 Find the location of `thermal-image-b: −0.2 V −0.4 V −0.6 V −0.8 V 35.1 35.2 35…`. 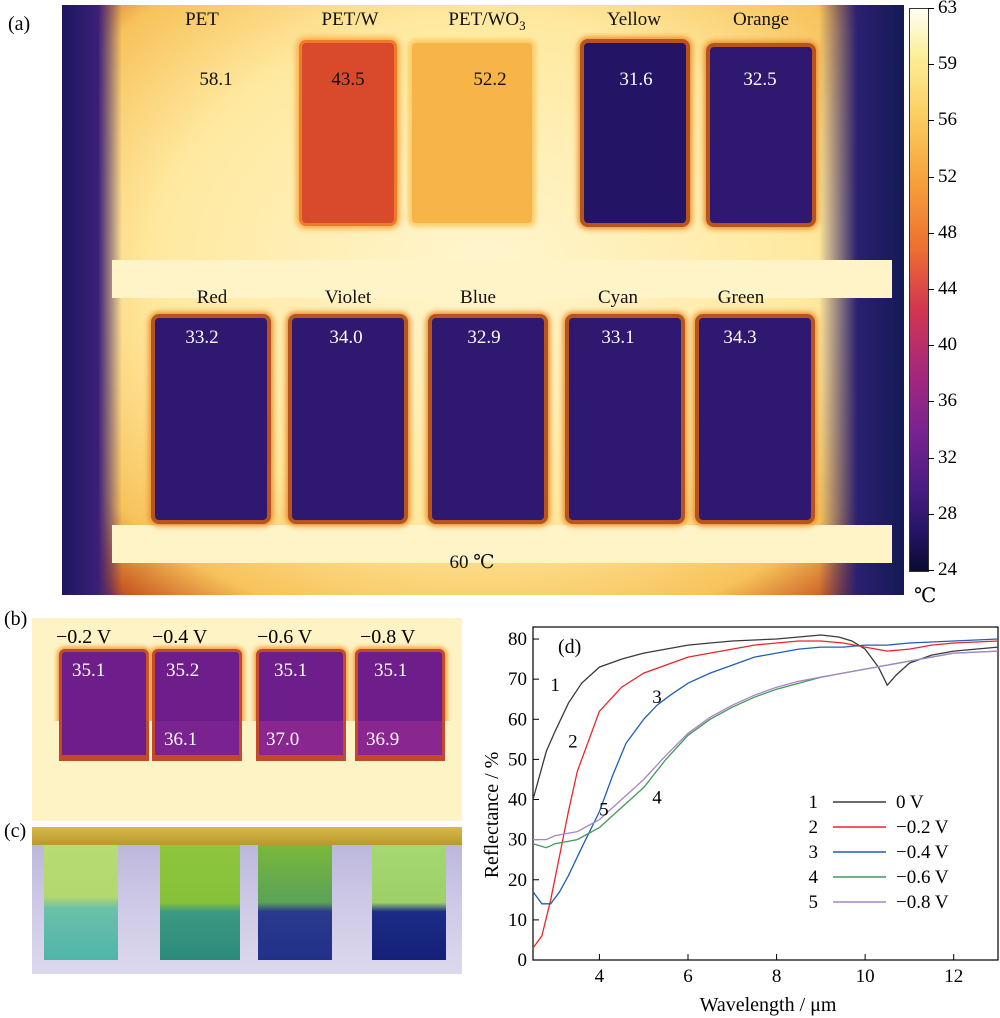

thermal-image-b: −0.2 V −0.4 V −0.6 V −0.8 V 35.1 35.2 35… is located at coordinates (247, 691).